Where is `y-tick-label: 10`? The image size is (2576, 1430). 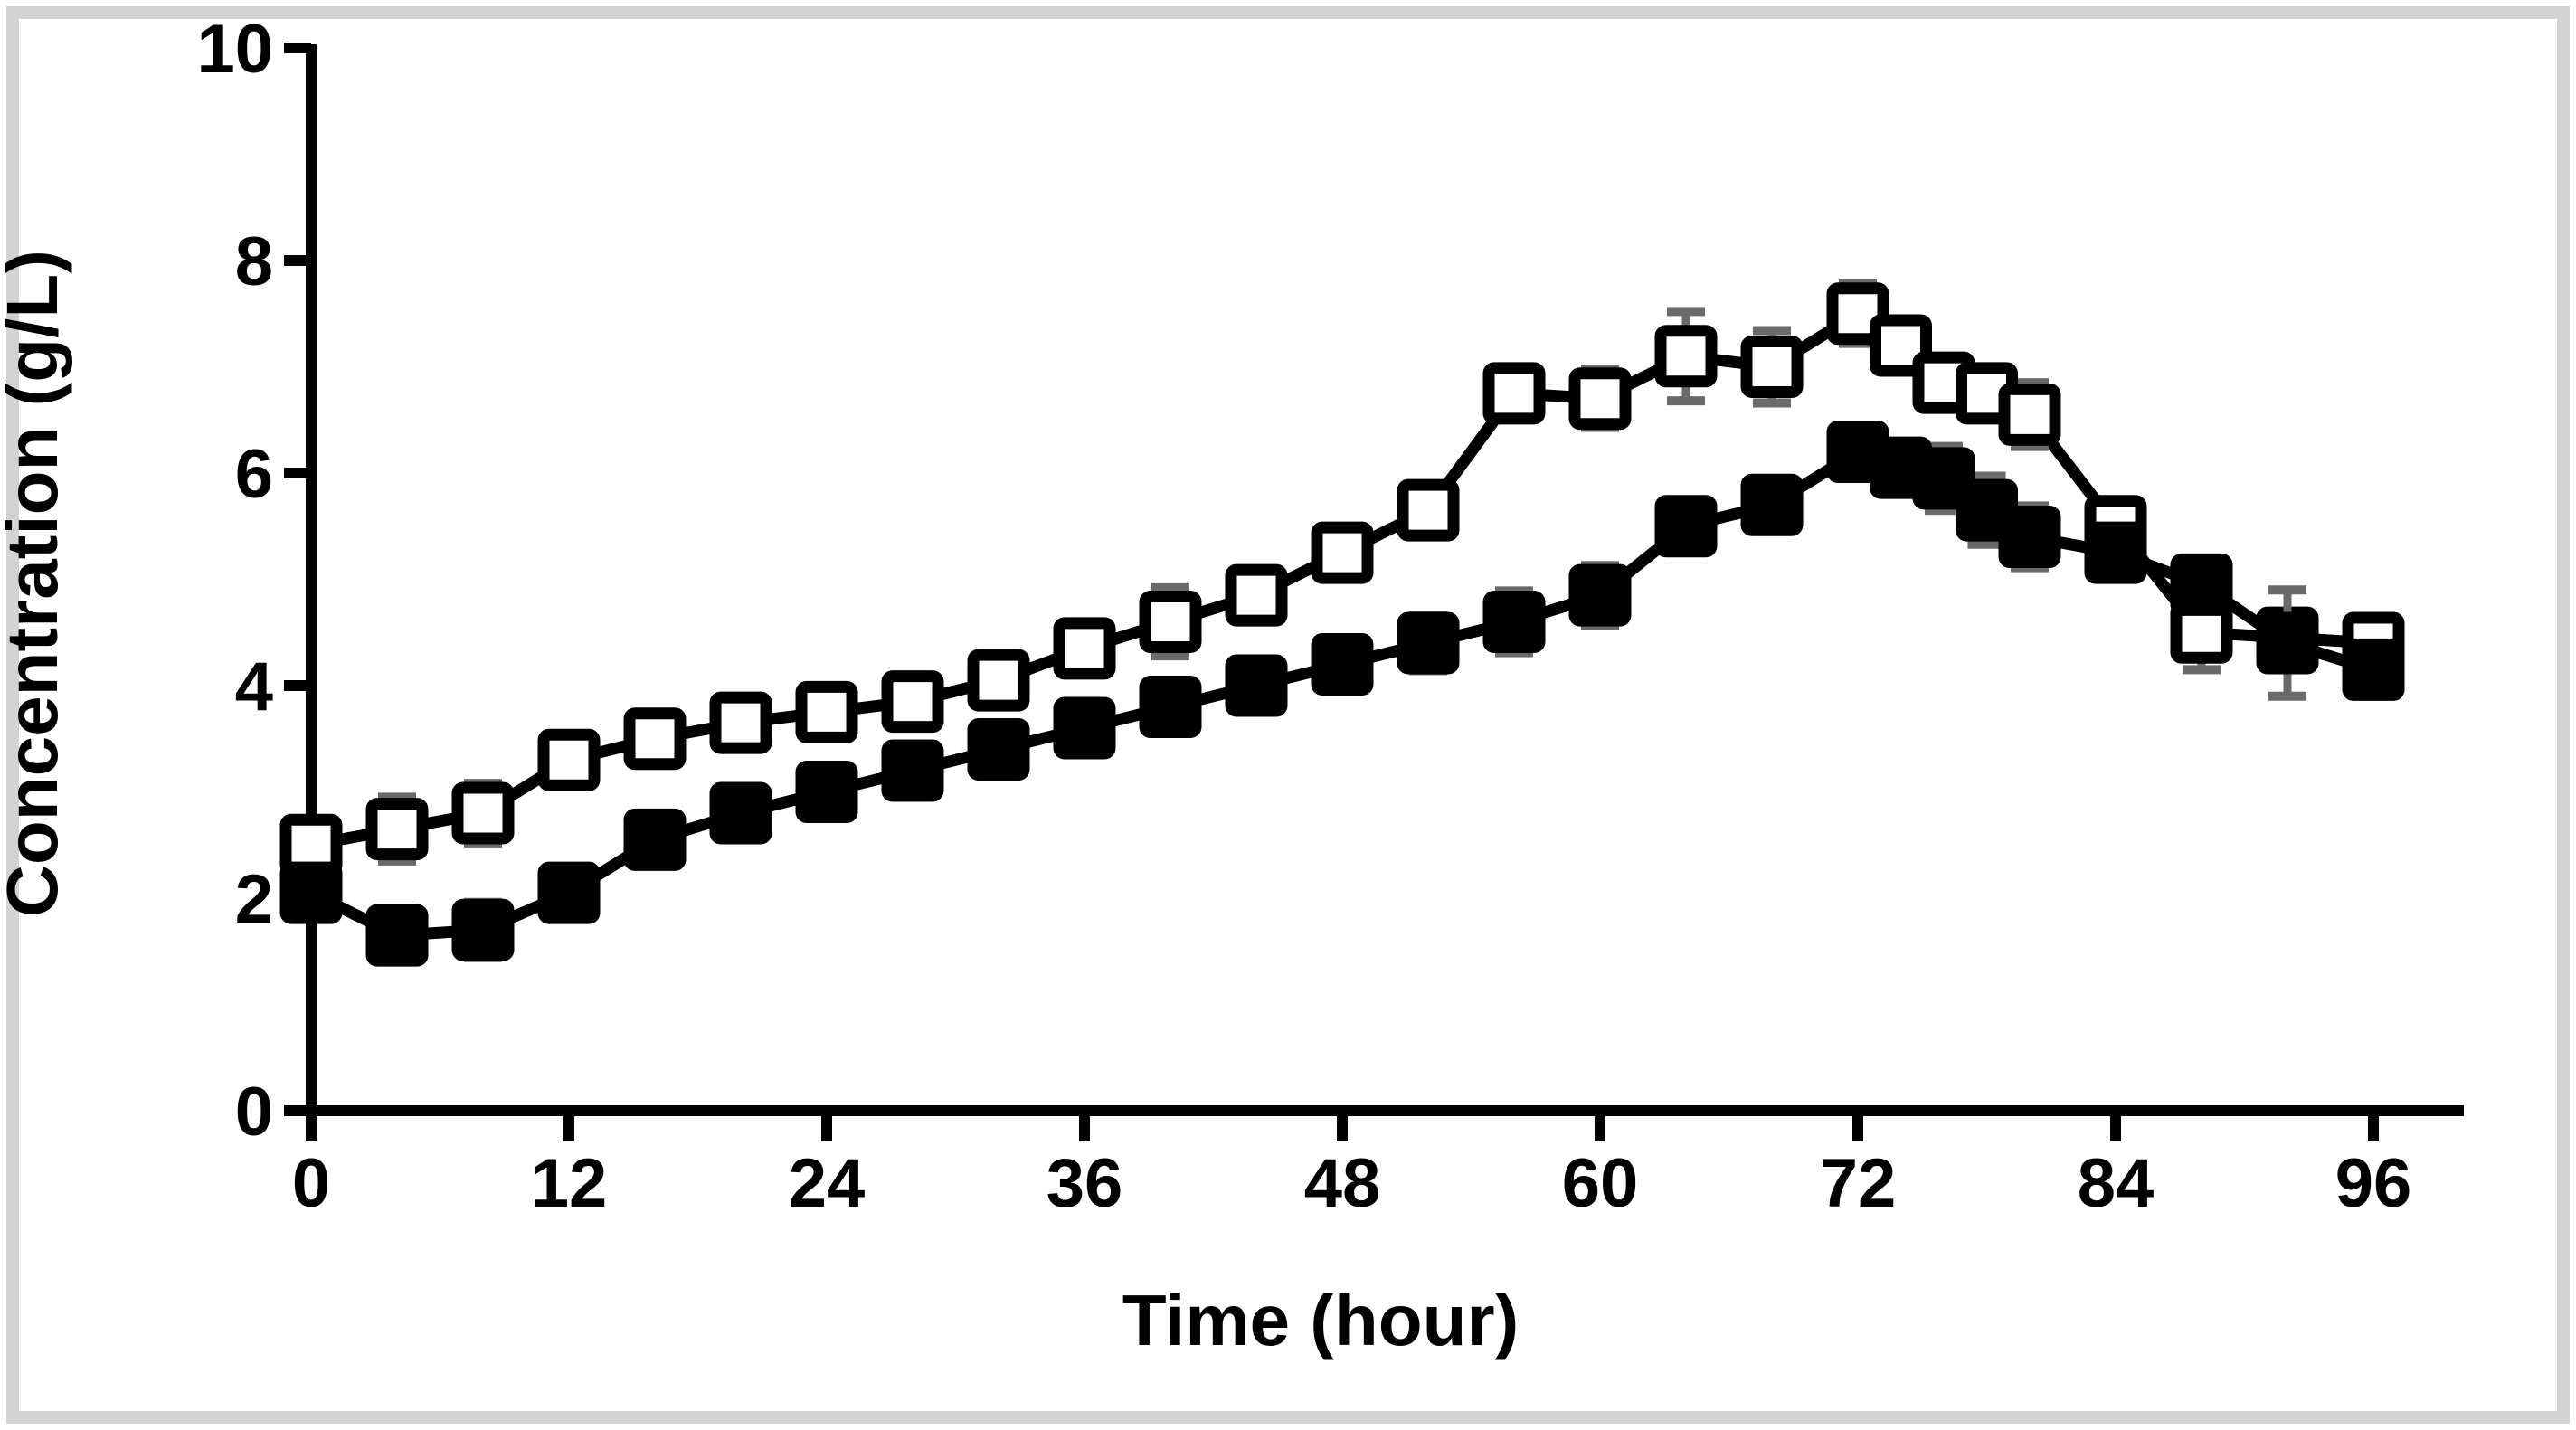
y-tick-label: 10 is located at coordinates (235, 50).